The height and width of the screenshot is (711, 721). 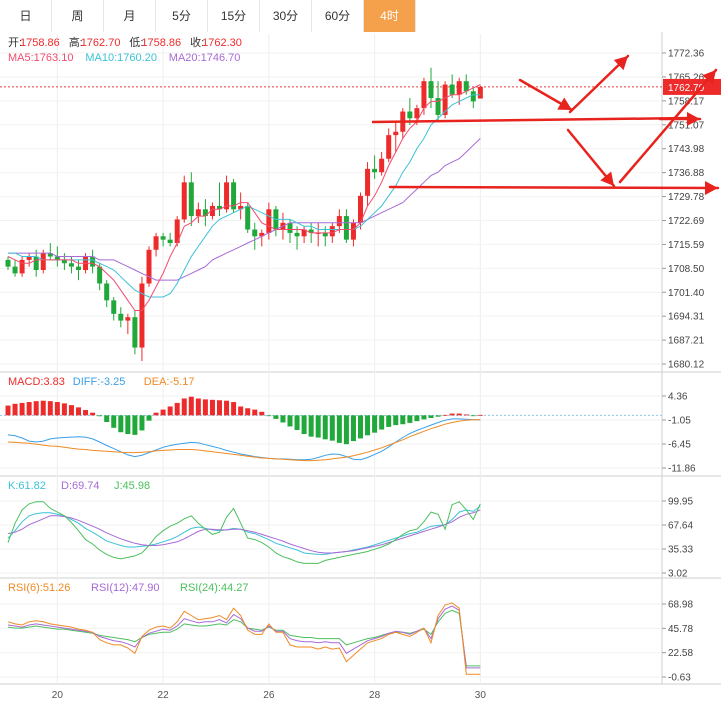 I want to click on macd-y-tick-label: 4.36, so click(x=678, y=397).